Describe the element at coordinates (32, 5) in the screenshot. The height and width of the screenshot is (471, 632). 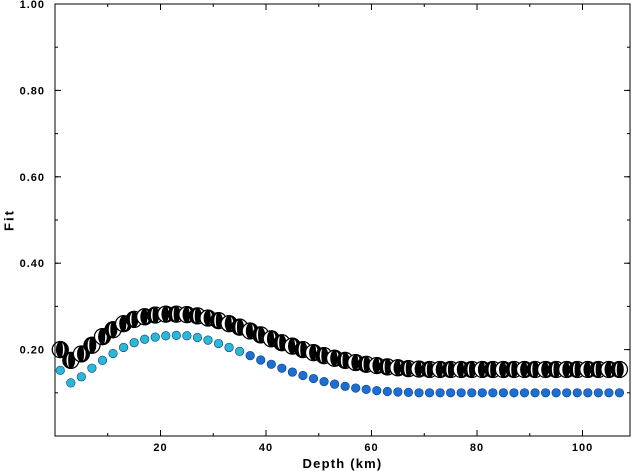
I see `y-tick-label: 1.00` at that location.